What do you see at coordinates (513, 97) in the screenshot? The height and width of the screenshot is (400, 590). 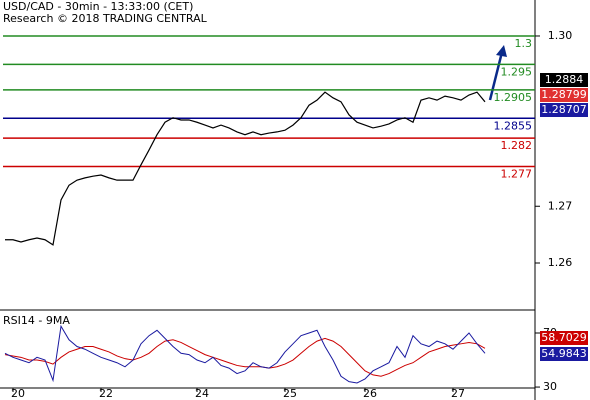 I see `level-label: 1.2905` at bounding box center [513, 97].